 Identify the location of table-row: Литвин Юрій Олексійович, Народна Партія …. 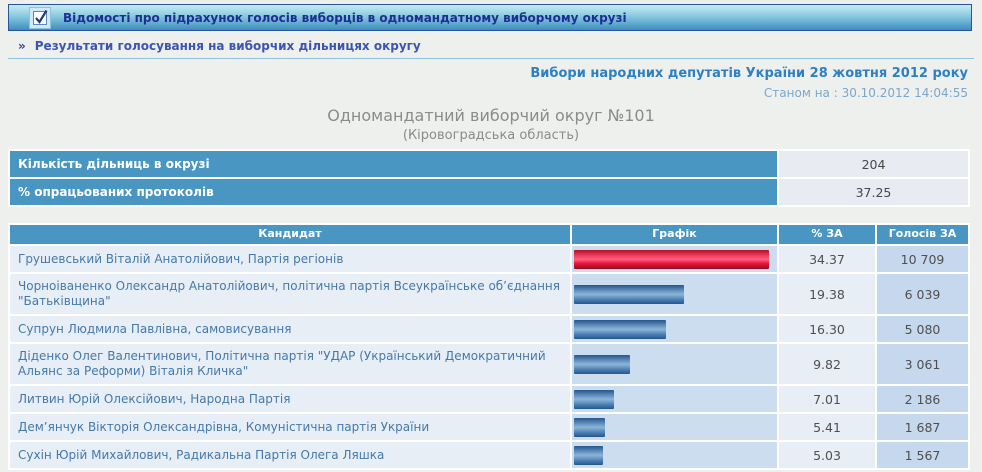
(489, 399).